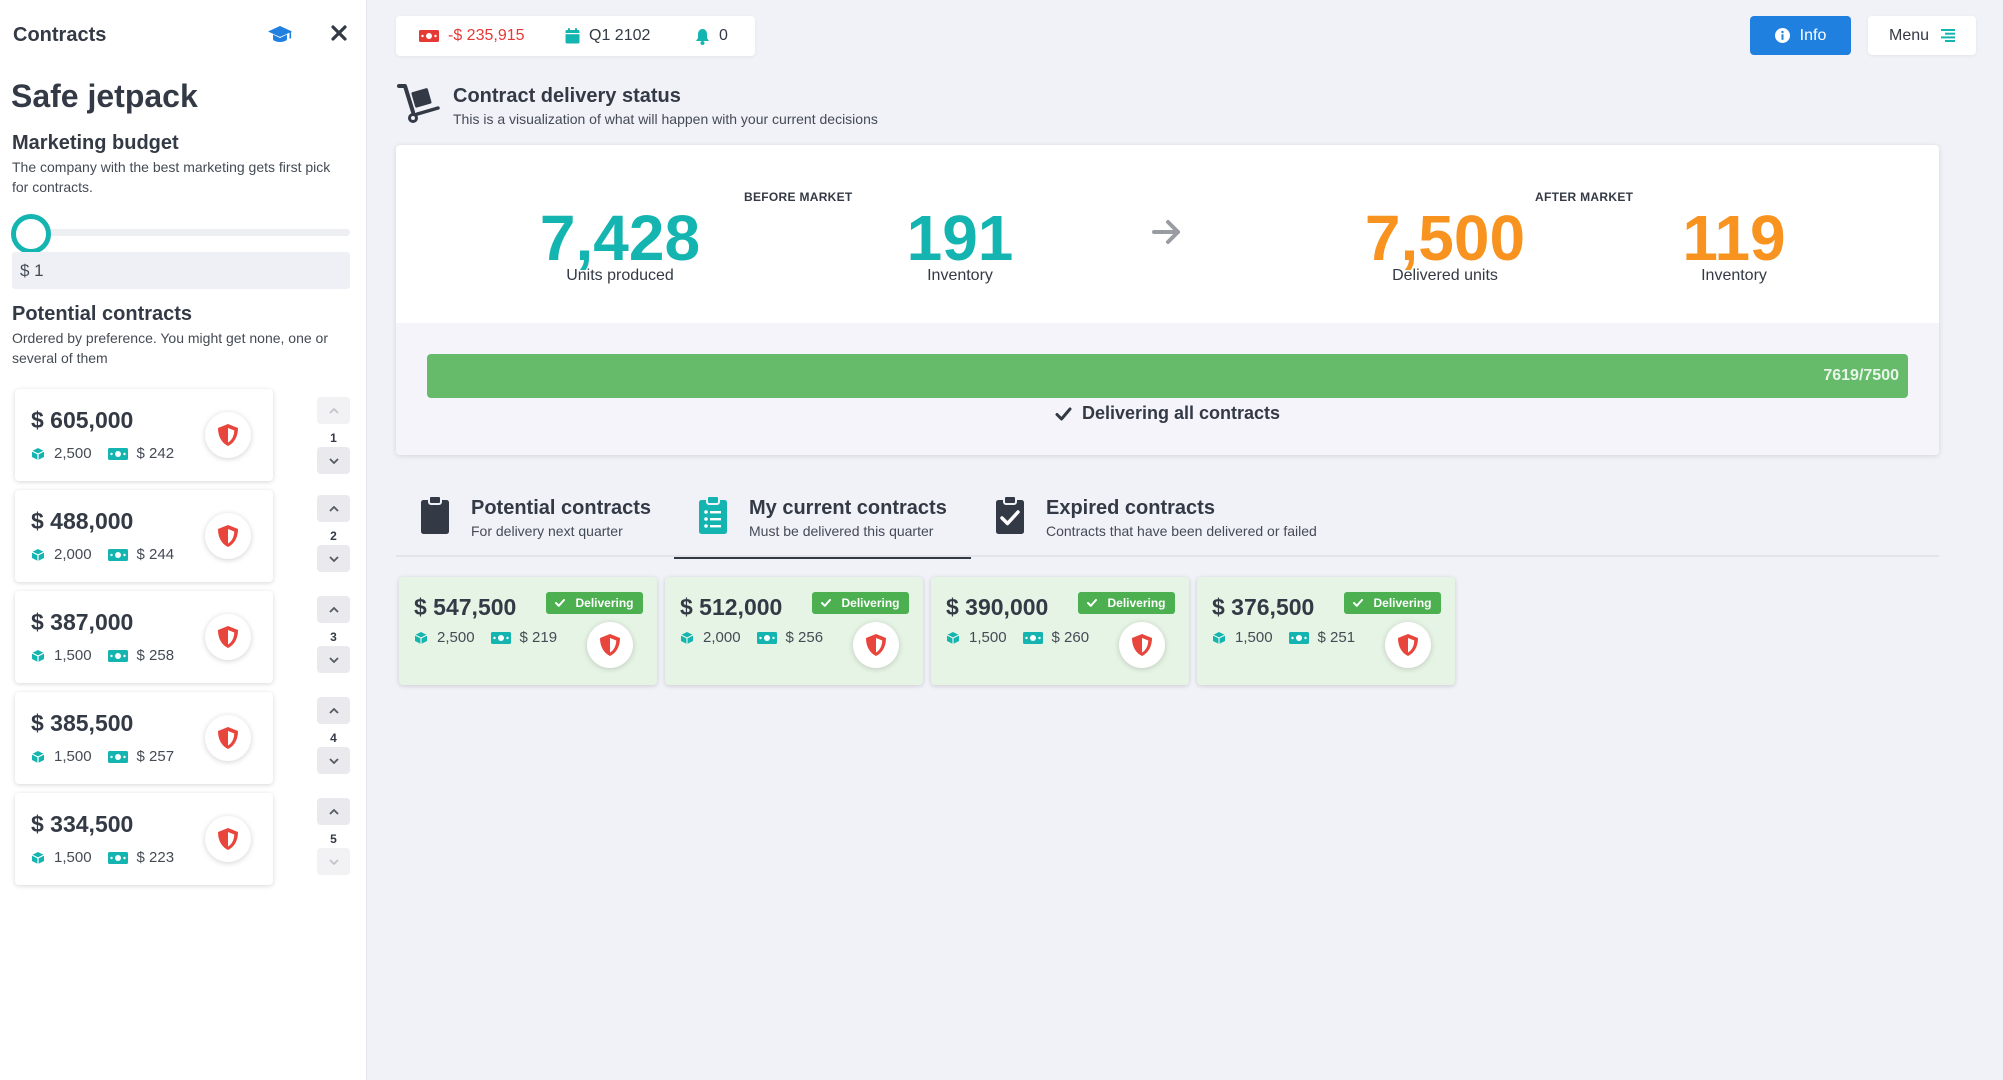 The height and width of the screenshot is (1080, 2003). Describe the element at coordinates (144, 839) in the screenshot. I see `potential-contract-card: $ 334,500 1,500 $ 223` at that location.